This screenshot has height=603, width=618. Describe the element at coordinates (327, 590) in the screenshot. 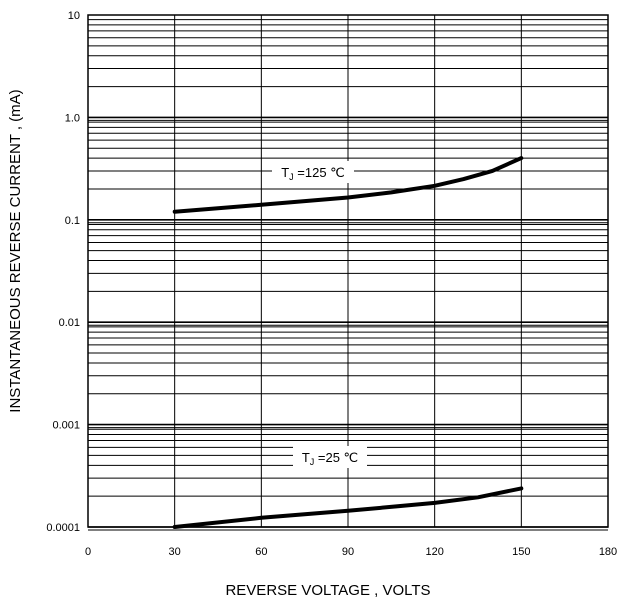

I see `x-axis-title: REVERSE VOLTAGE , VOLTS` at that location.